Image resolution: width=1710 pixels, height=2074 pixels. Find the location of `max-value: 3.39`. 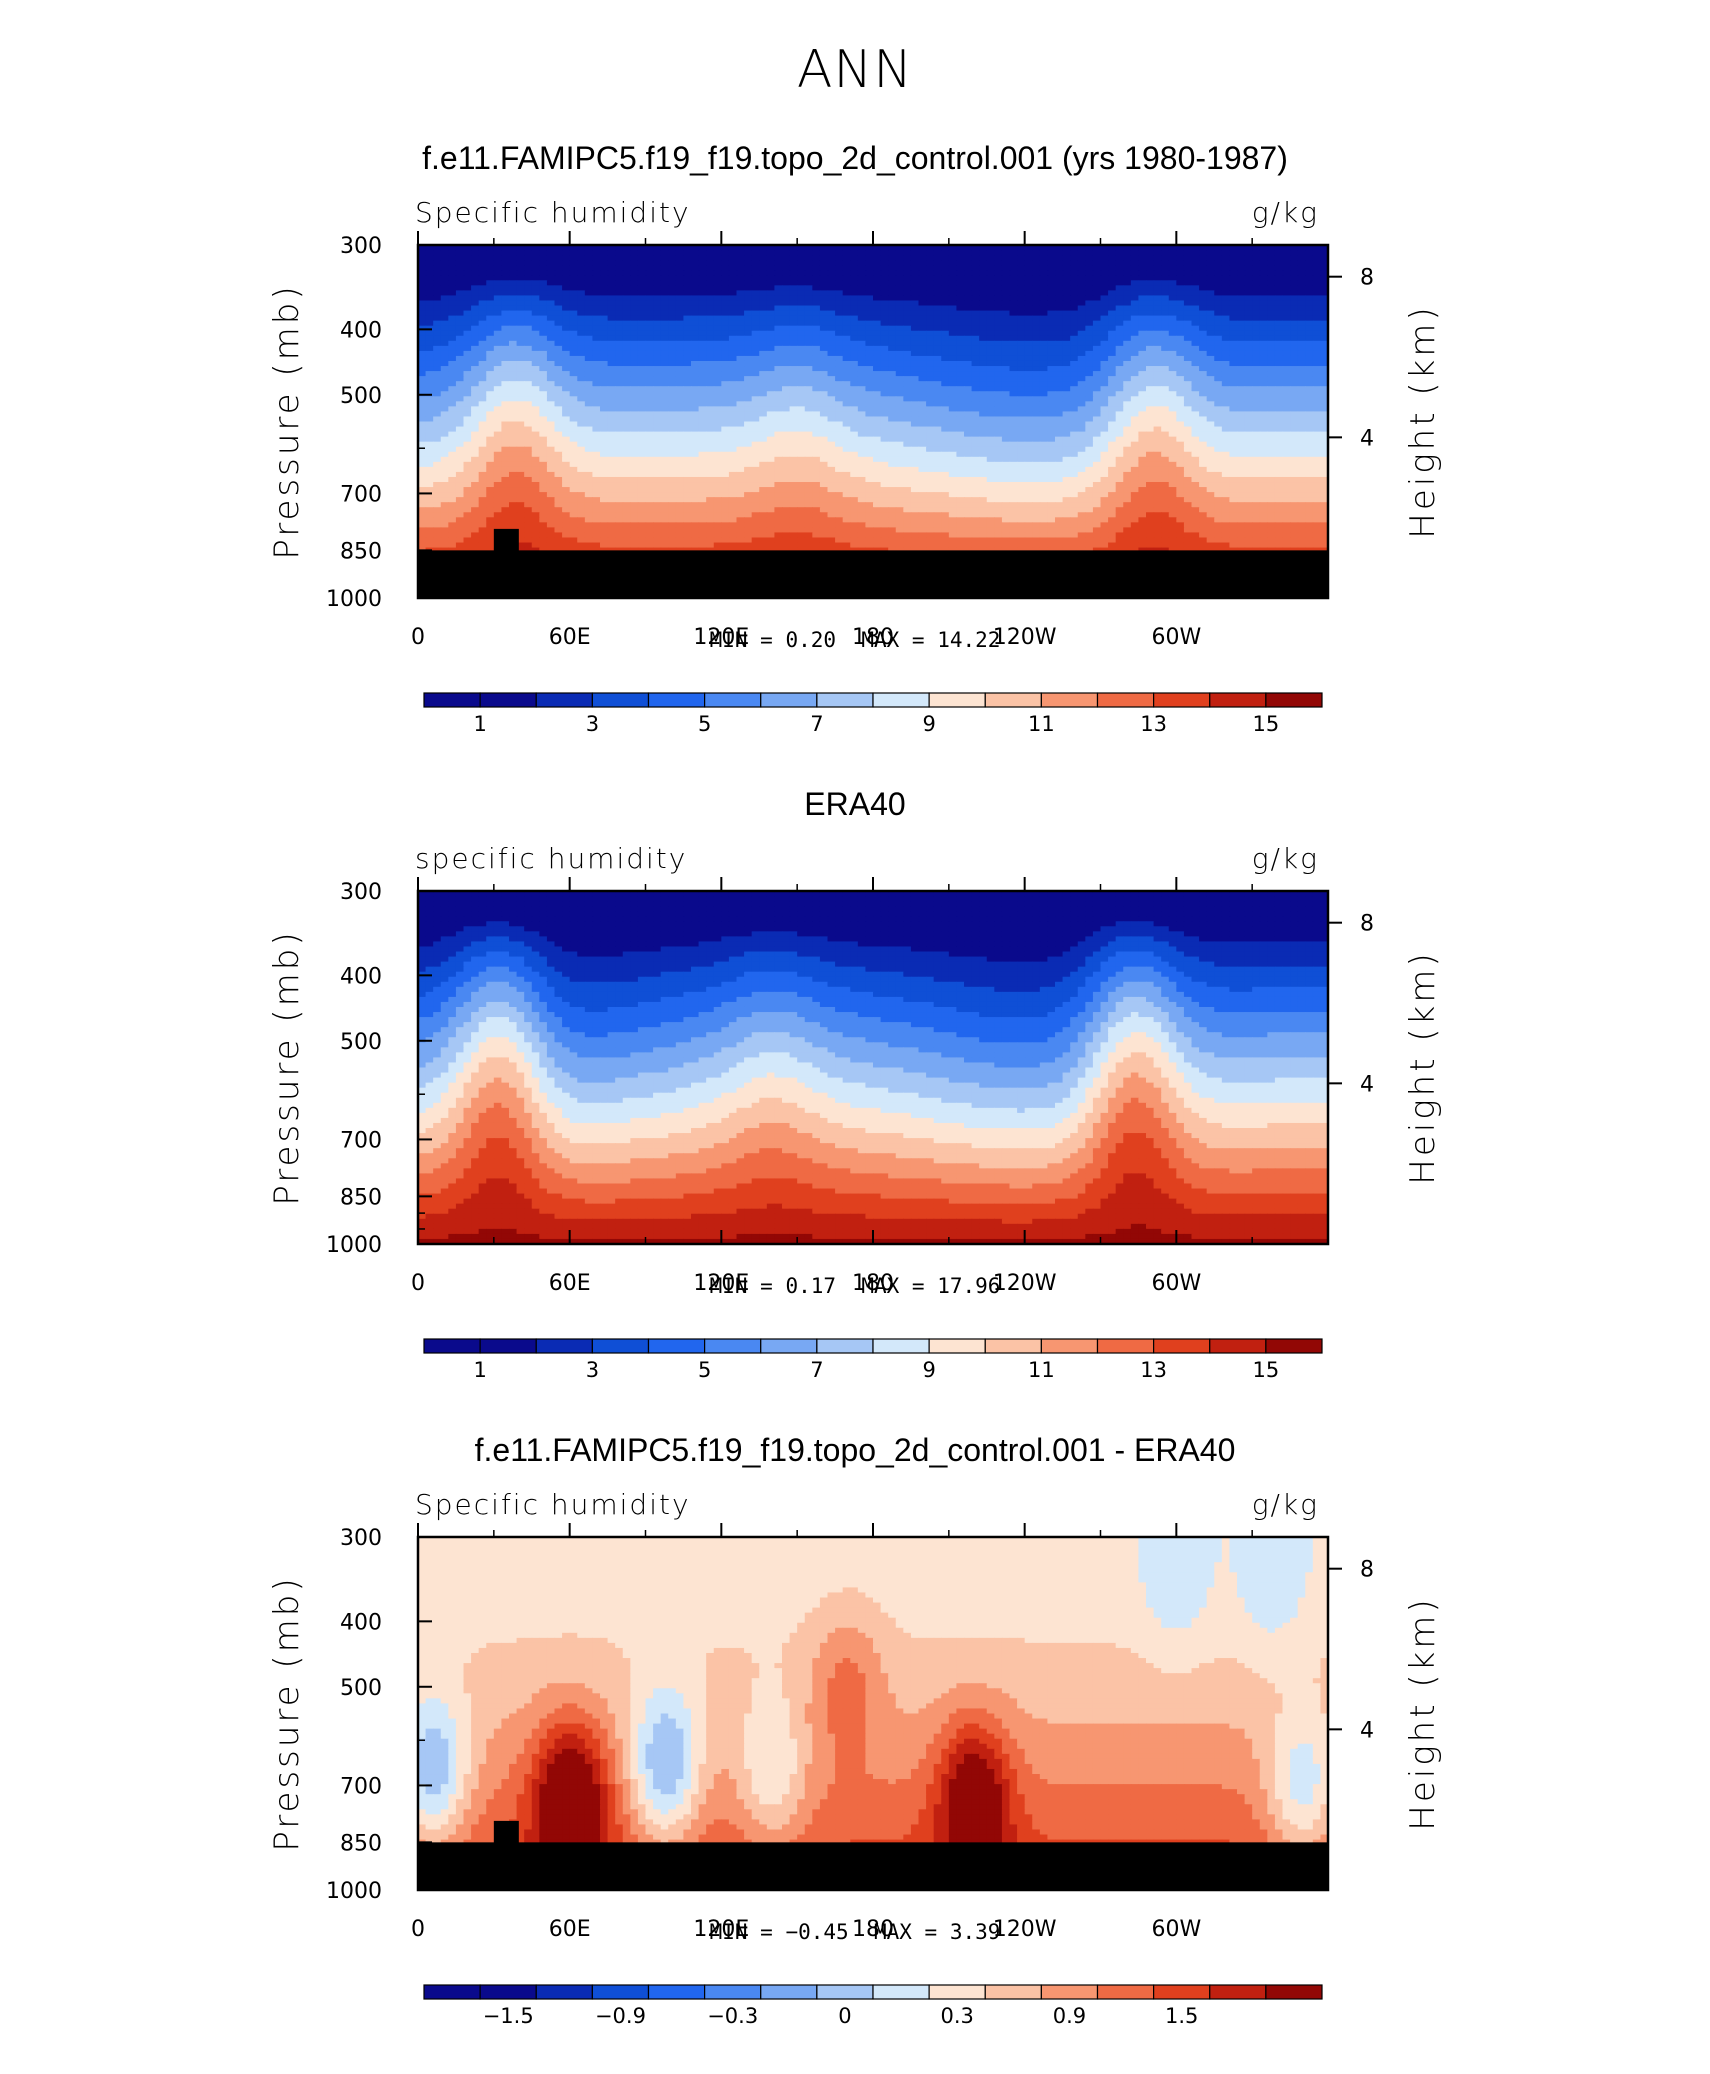

max-value: 3.39 is located at coordinates (975, 1932).